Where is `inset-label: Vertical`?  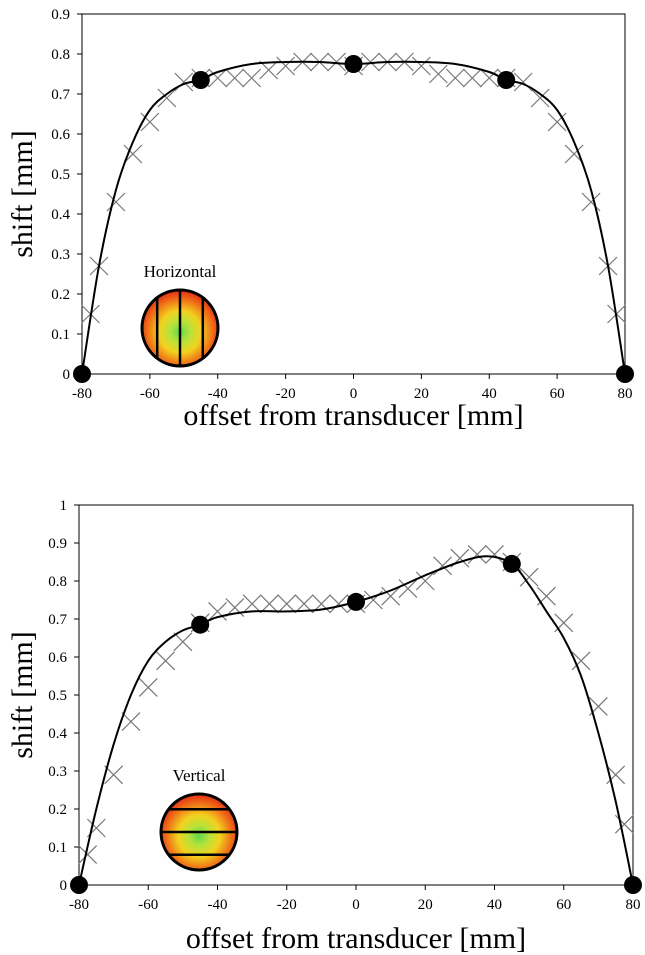
inset-label: Vertical is located at coordinates (199, 775).